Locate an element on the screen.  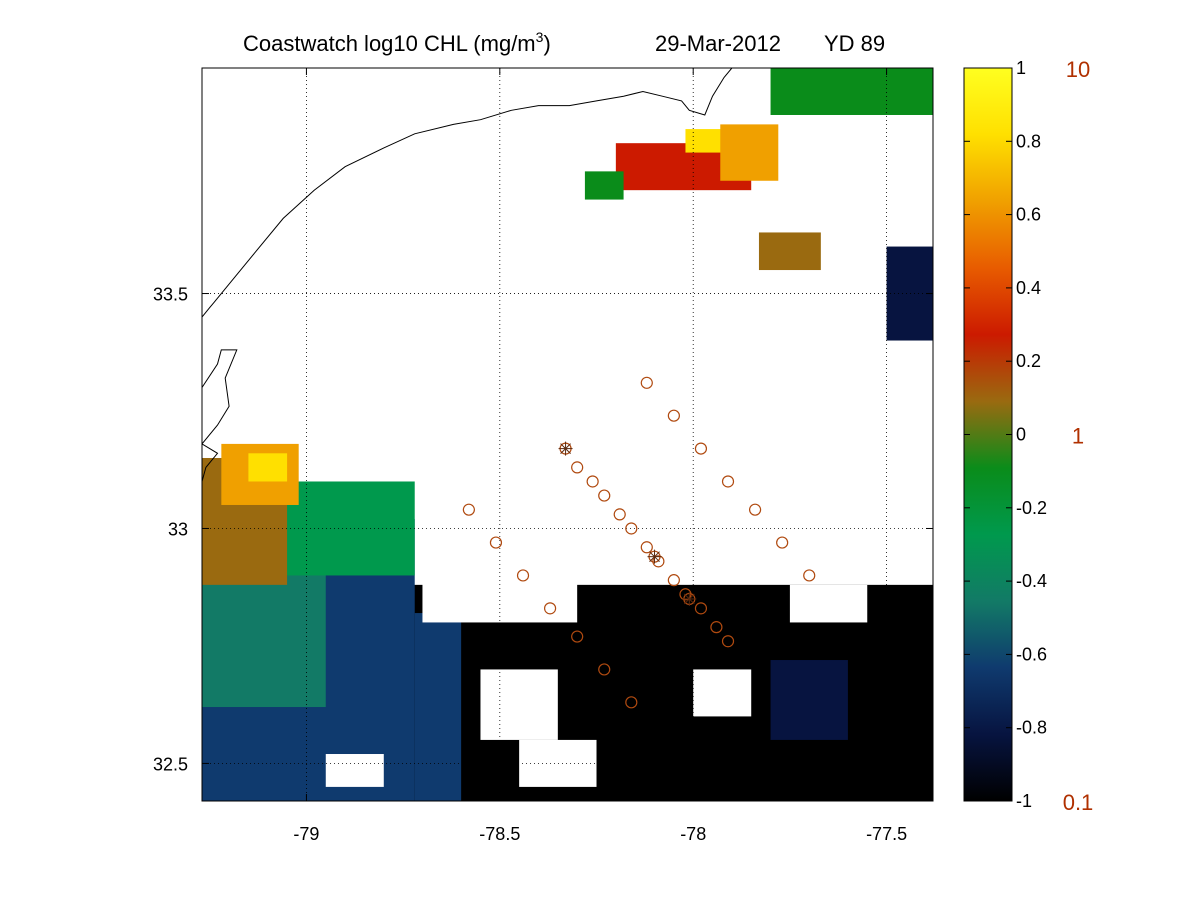
colorbar-ticks: 1 0.8 0.6 0.4 0.2 0 -0.2 -0.4 -0.6 -0.8 -1 is located at coordinates (1005, 434).